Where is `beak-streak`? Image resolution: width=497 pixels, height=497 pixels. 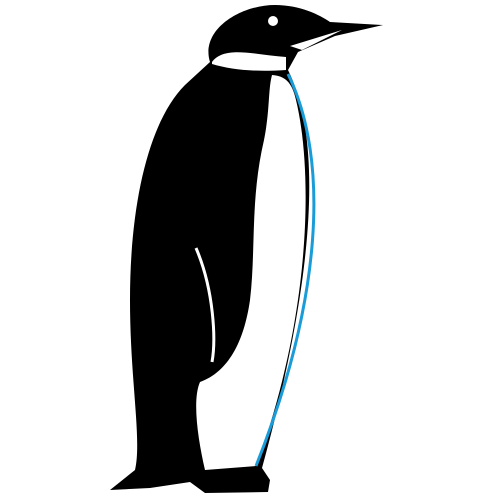
beak-streak is located at coordinates (316, 40).